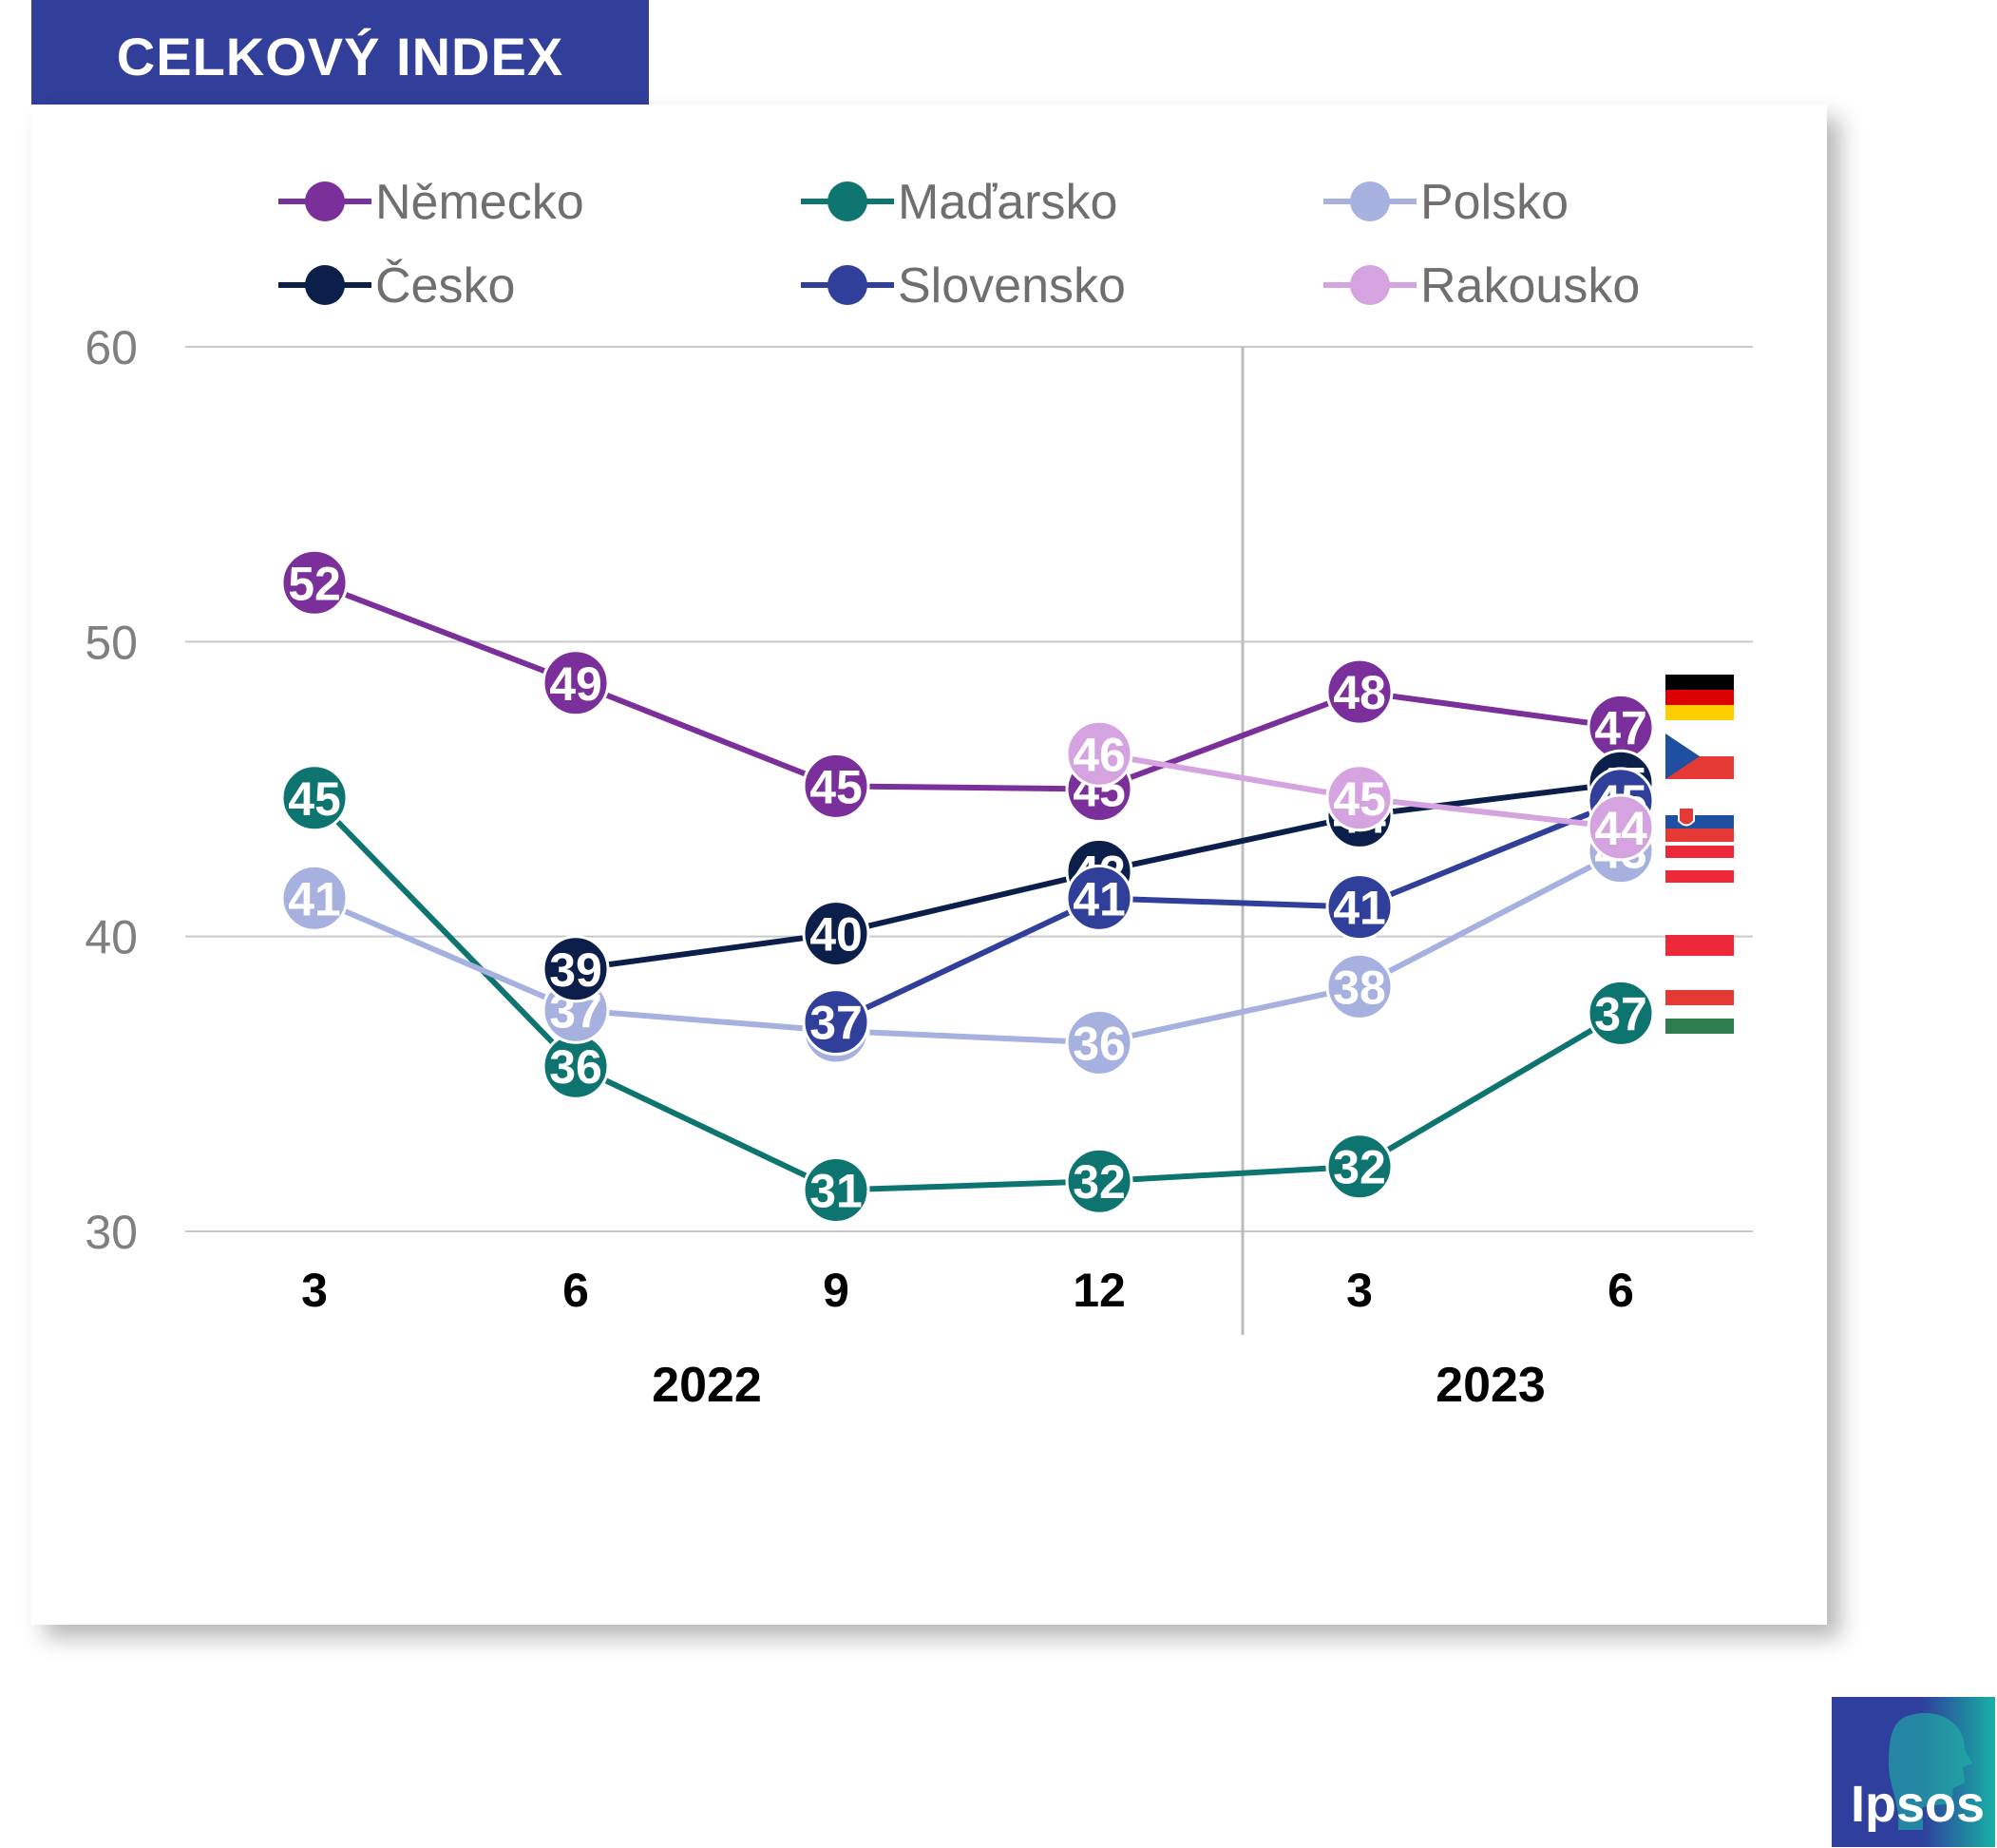 The image size is (1997, 1848). Describe the element at coordinates (1620, 727) in the screenshot. I see `data-label: 47` at that location.